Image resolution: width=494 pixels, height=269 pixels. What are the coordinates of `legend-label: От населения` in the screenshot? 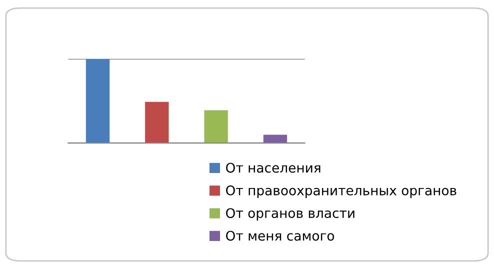 It's located at (273, 167).